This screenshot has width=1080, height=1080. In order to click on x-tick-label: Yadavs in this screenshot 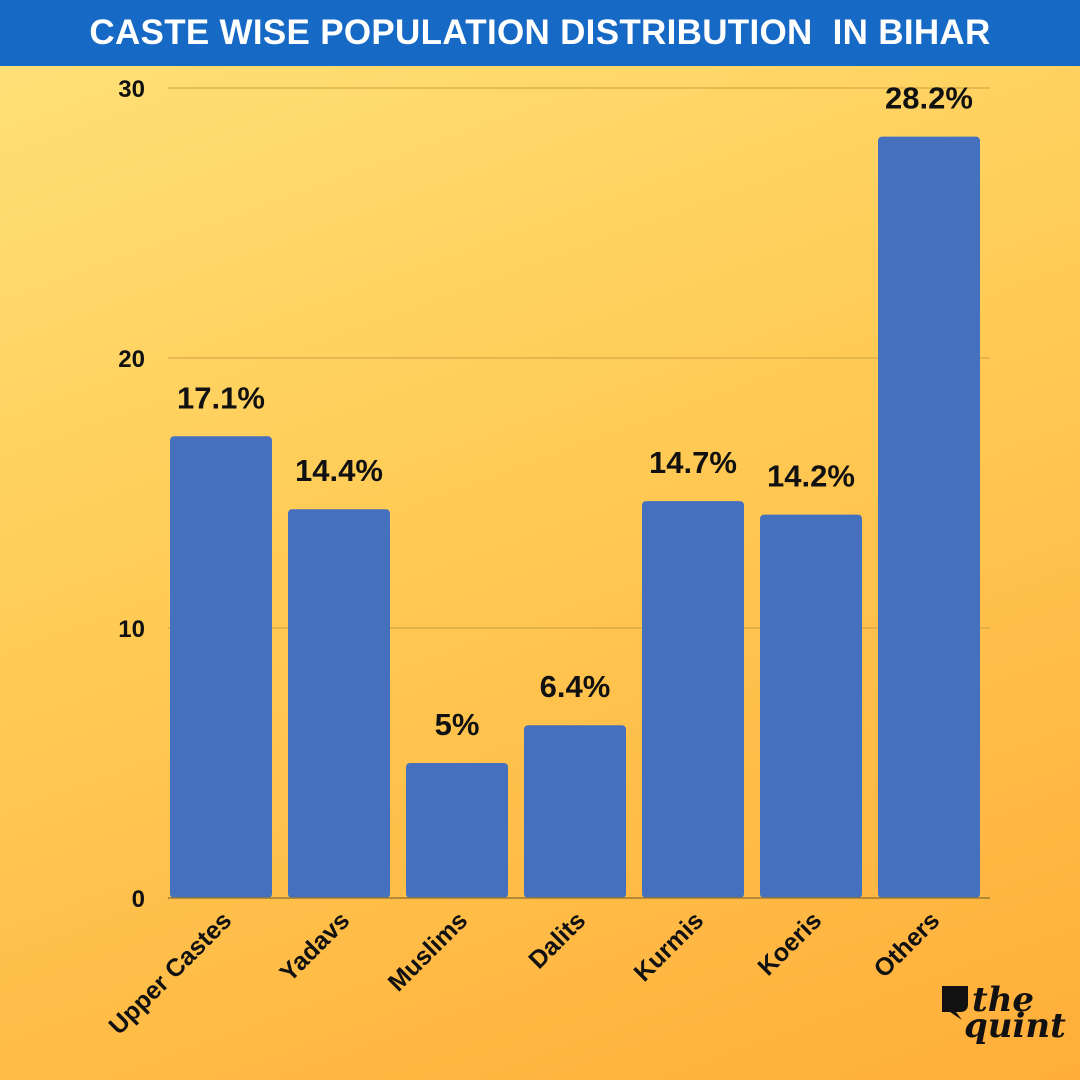, I will do `click(314, 946)`.